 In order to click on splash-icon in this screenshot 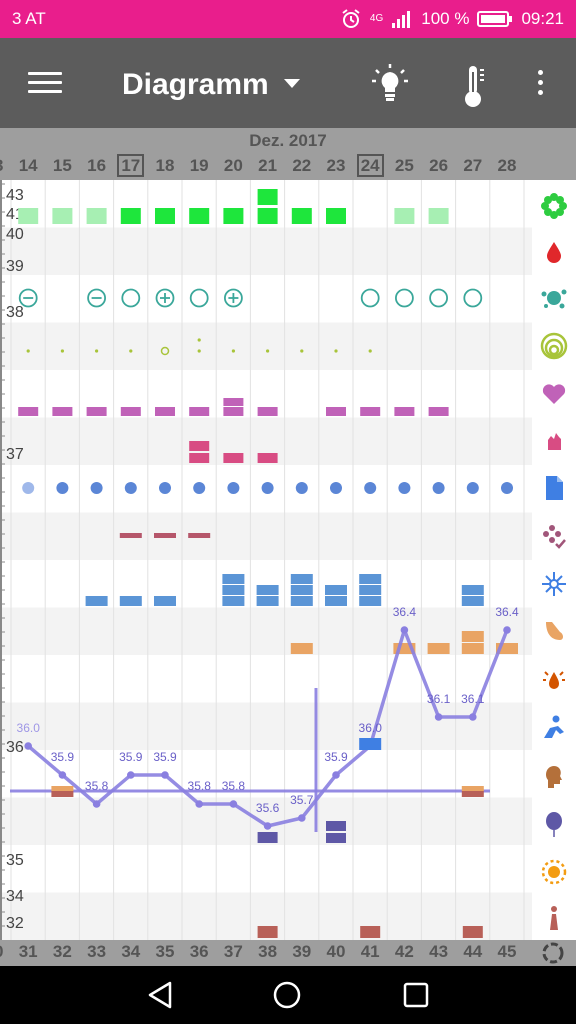, I will do `click(554, 298)`.